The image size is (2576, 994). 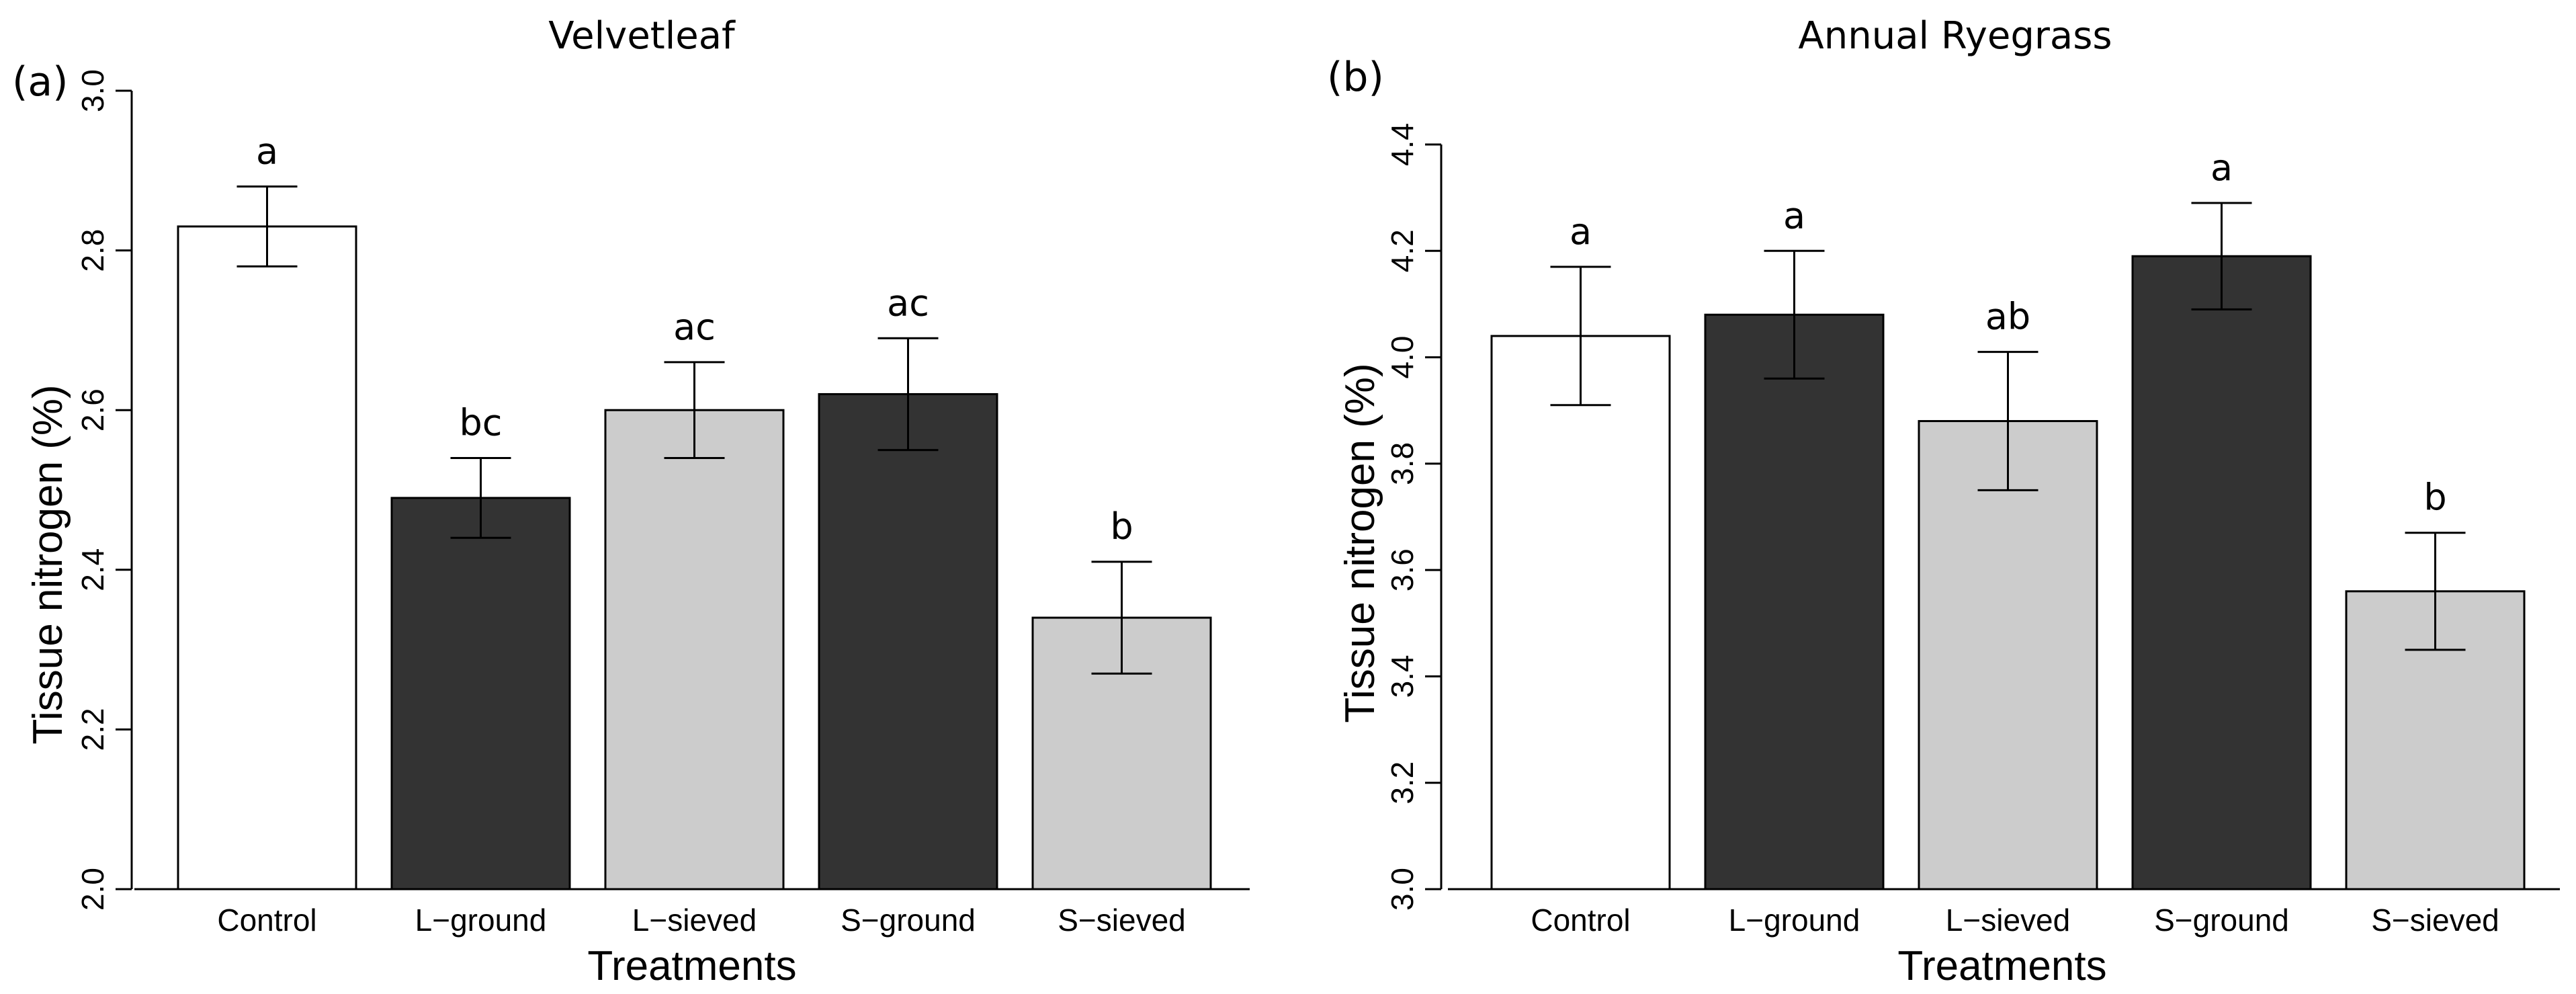 What do you see at coordinates (103, 490) in the screenshot?
I see `y-axis-ticks: 2.0 2.2 2.4 2.6 2.8 3.0` at bounding box center [103, 490].